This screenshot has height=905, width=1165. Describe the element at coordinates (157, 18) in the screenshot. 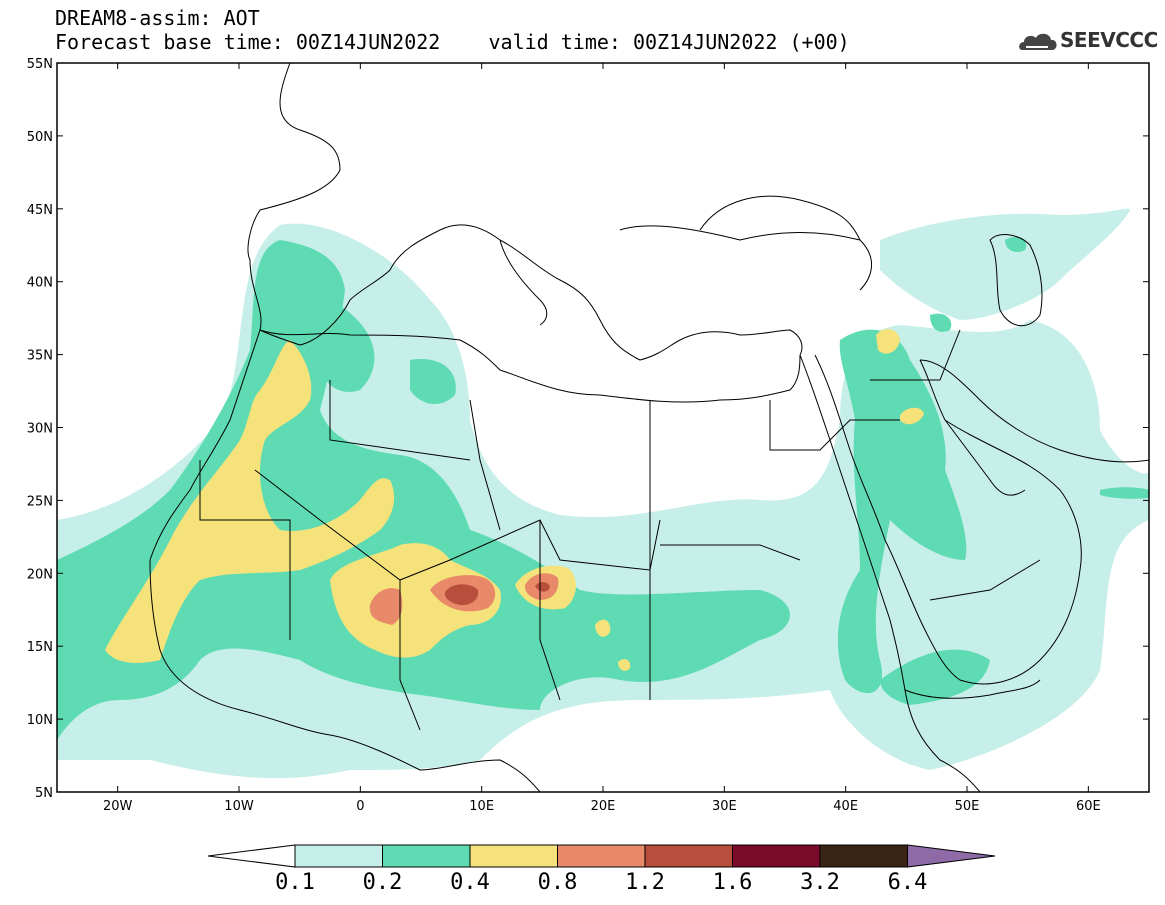

I see `map-title: DREAM8-assim: AOT` at that location.